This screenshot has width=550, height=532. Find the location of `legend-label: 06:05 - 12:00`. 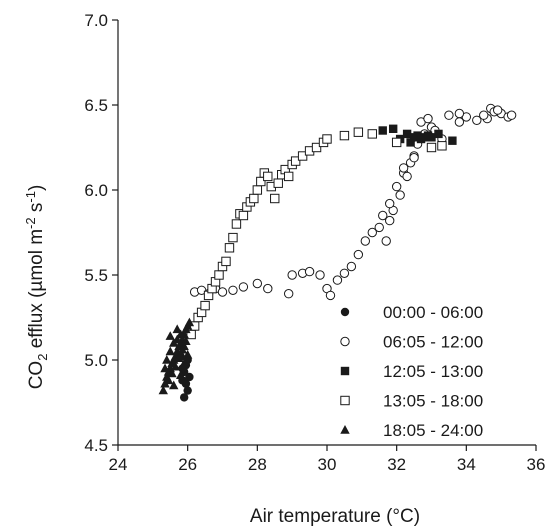

legend-label: 06:05 - 12:00 is located at coordinates (433, 342).